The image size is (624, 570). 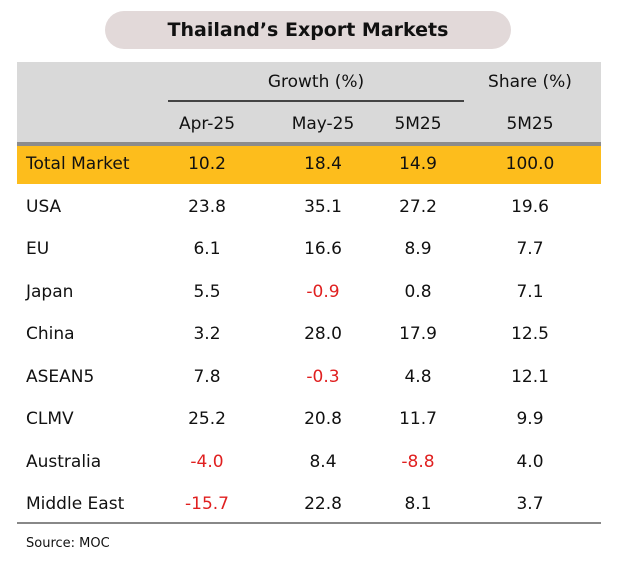 I want to click on table-cell: 11.7, so click(x=418, y=419).